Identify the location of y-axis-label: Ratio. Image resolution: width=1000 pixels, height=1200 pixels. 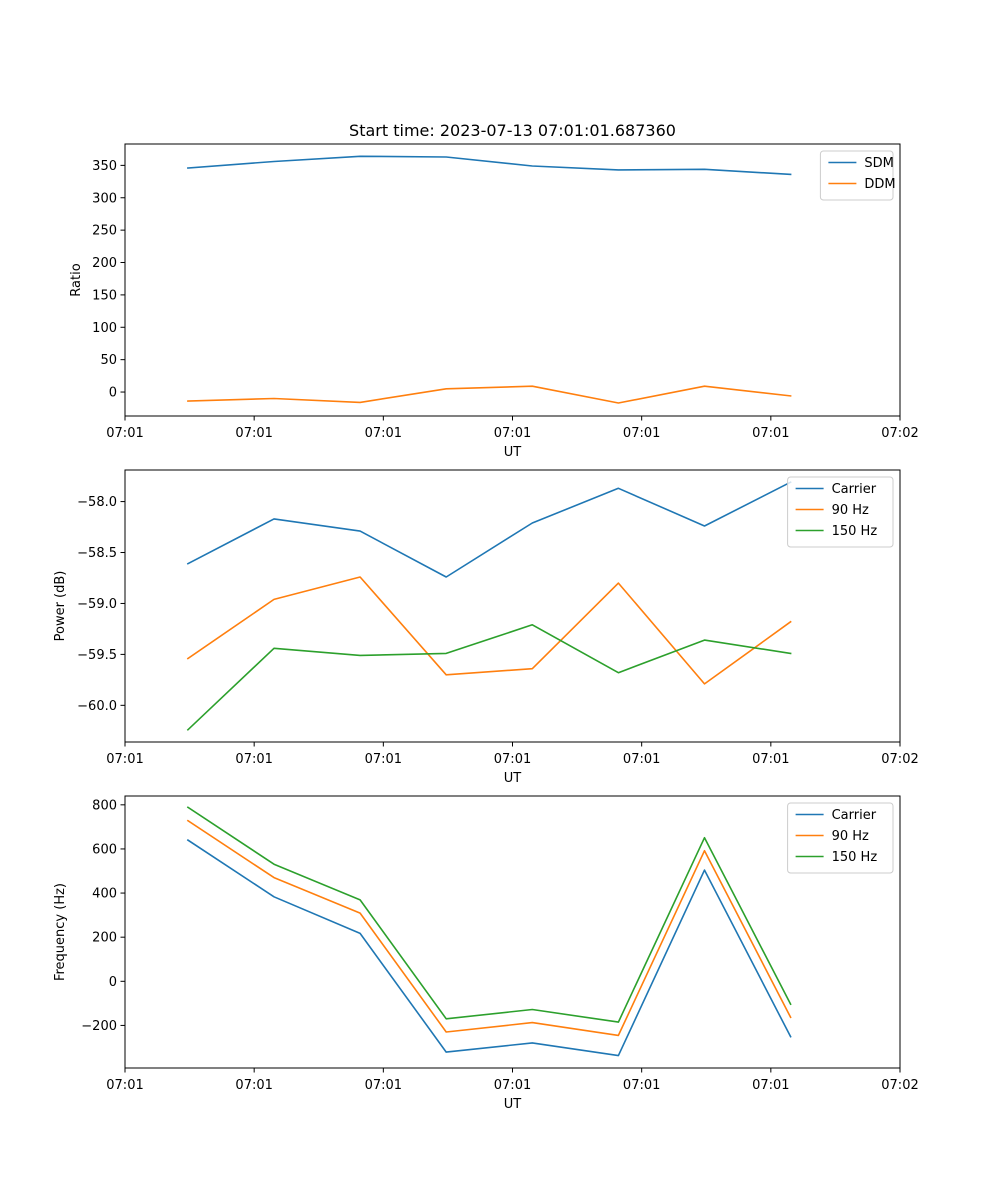
(76, 279).